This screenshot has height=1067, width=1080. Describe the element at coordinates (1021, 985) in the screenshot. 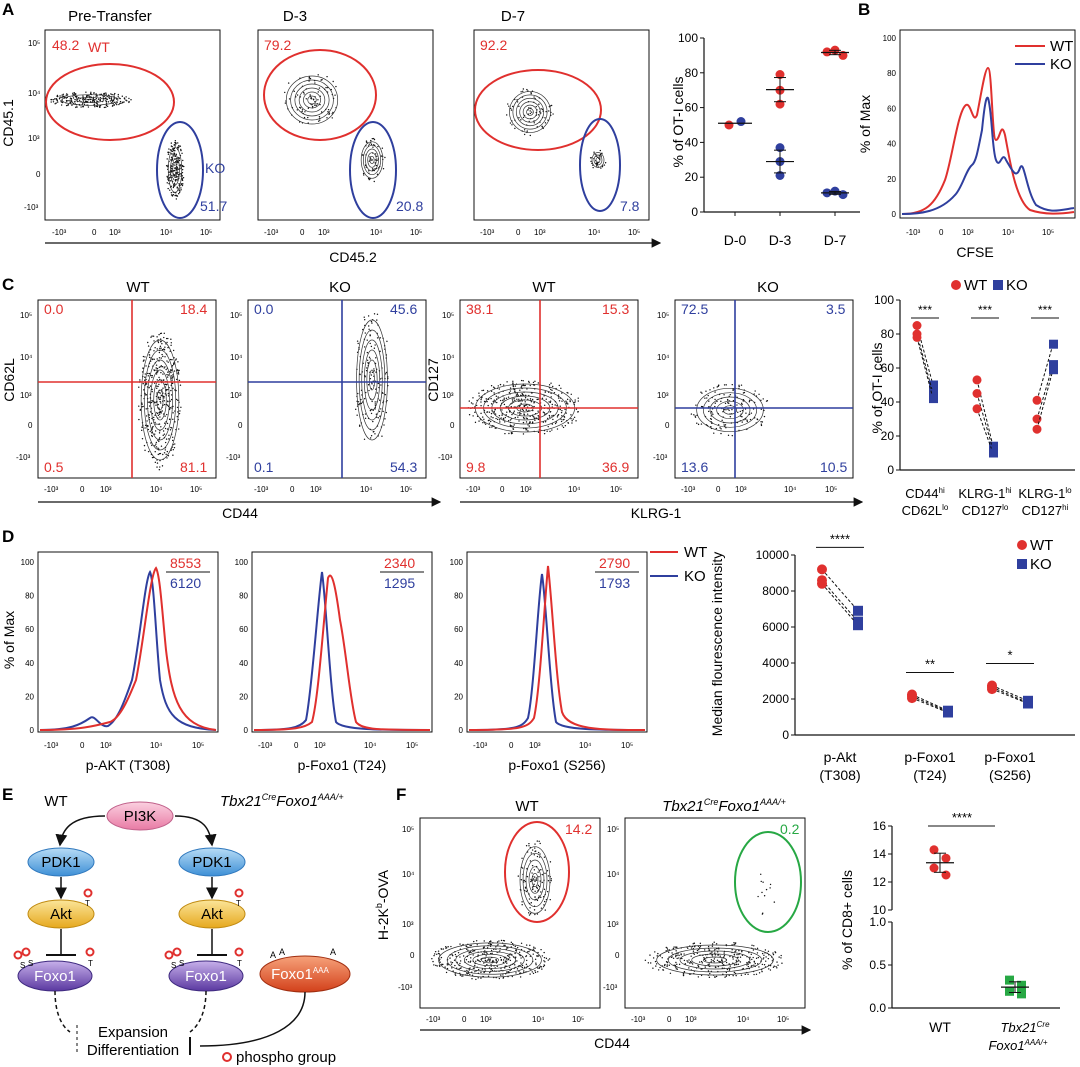

I see `f-chart-point-mutant` at that location.